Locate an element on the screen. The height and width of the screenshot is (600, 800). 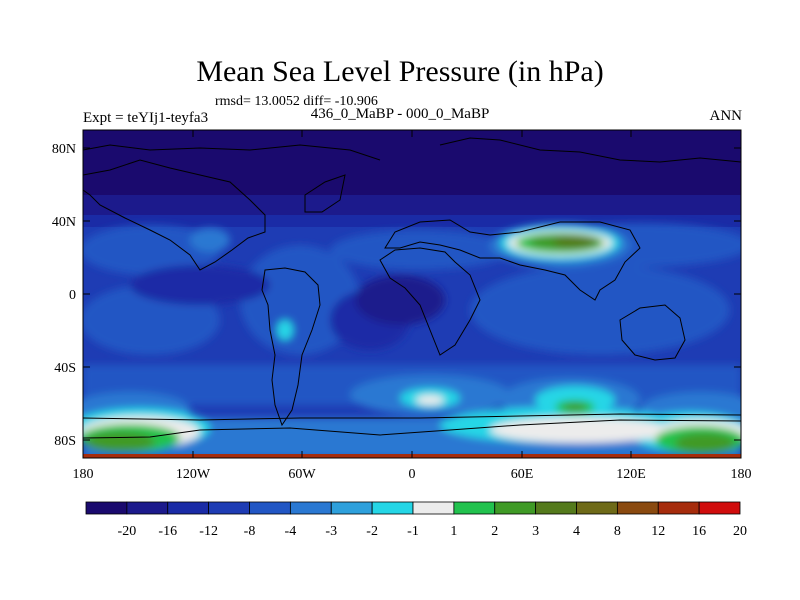
lat-label-40s: 40S is located at coordinates (65, 368).